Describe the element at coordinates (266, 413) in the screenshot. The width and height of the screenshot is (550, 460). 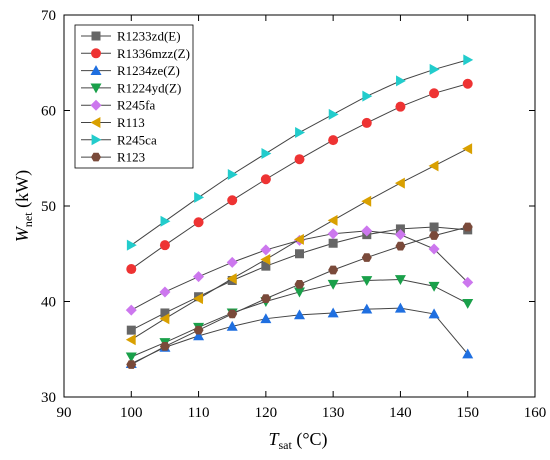
I see `x-tick-label: 120` at that location.